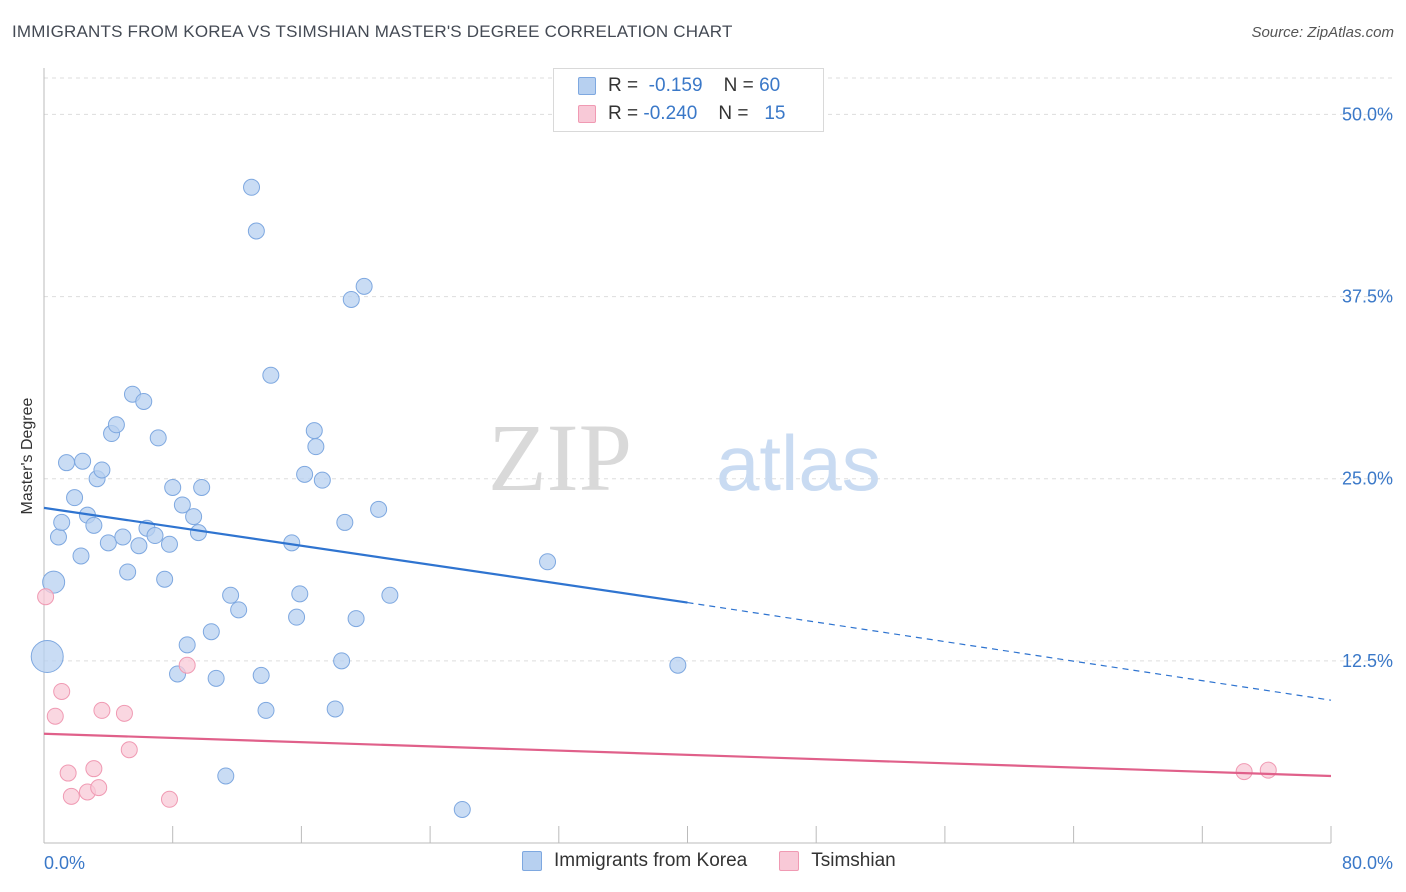 The image size is (1406, 892). What do you see at coordinates (1009, 651) in the screenshot?
I see `korea-trend-extension` at bounding box center [1009, 651].